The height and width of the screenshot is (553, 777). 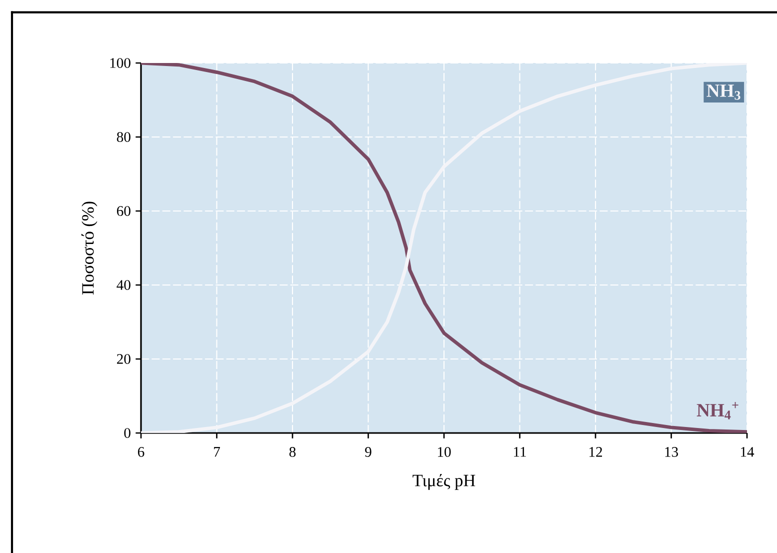 I want to click on y-tick-label: 20, so click(x=123, y=359).